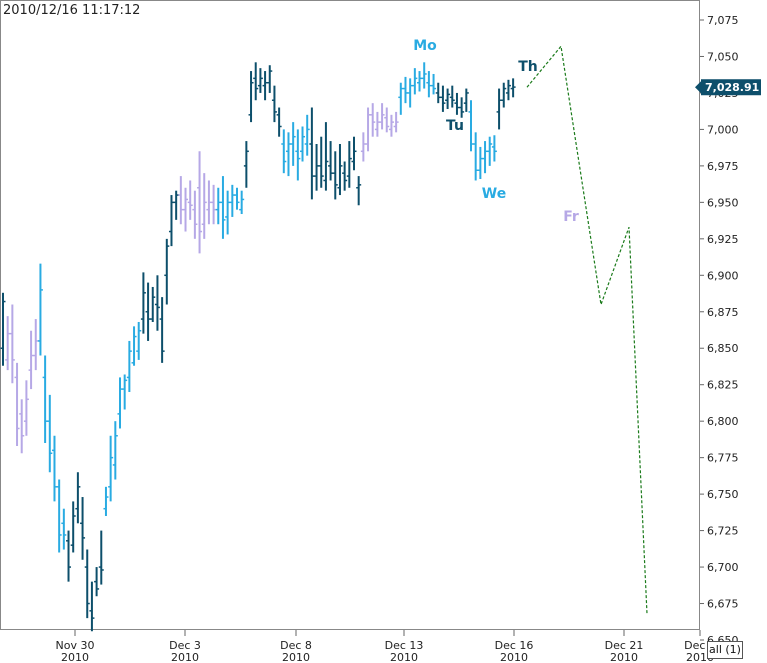 This screenshot has height=663, width=767. What do you see at coordinates (624, 645) in the screenshot?
I see `x-tick-date: Dec 21` at bounding box center [624, 645].